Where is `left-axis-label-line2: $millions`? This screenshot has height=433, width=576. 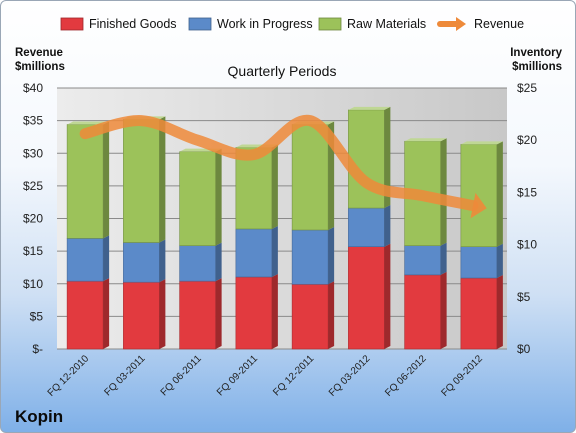
left-axis-label-line2: $millions is located at coordinates (40, 67).